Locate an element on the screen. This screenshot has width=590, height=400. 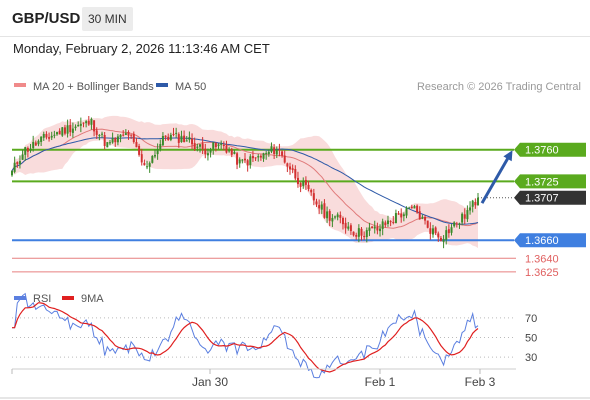
timestamp: Monday, February 2, 2026 11:13:46 AM CET is located at coordinates (141, 48).